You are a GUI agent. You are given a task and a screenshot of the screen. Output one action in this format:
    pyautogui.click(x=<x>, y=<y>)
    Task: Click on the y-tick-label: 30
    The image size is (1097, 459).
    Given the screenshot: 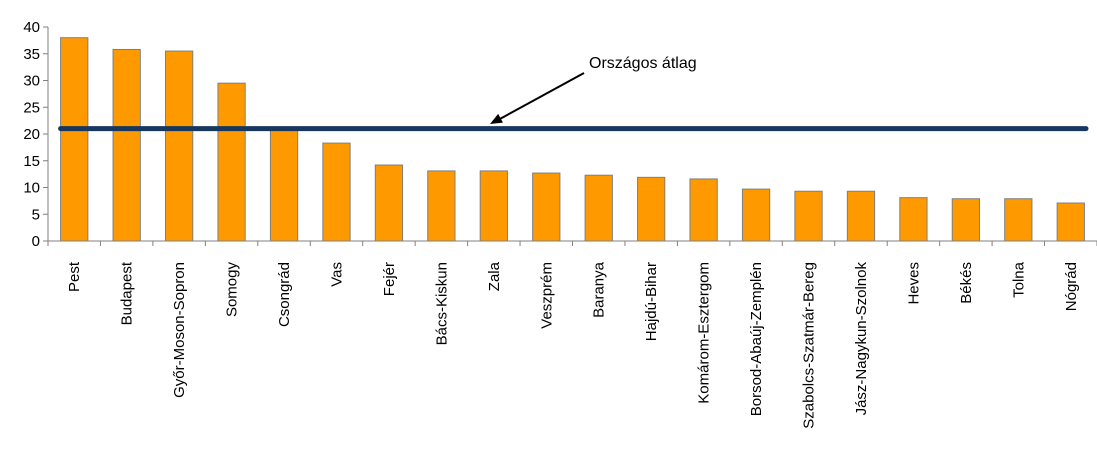 What is the action you would take?
    pyautogui.click(x=31, y=81)
    